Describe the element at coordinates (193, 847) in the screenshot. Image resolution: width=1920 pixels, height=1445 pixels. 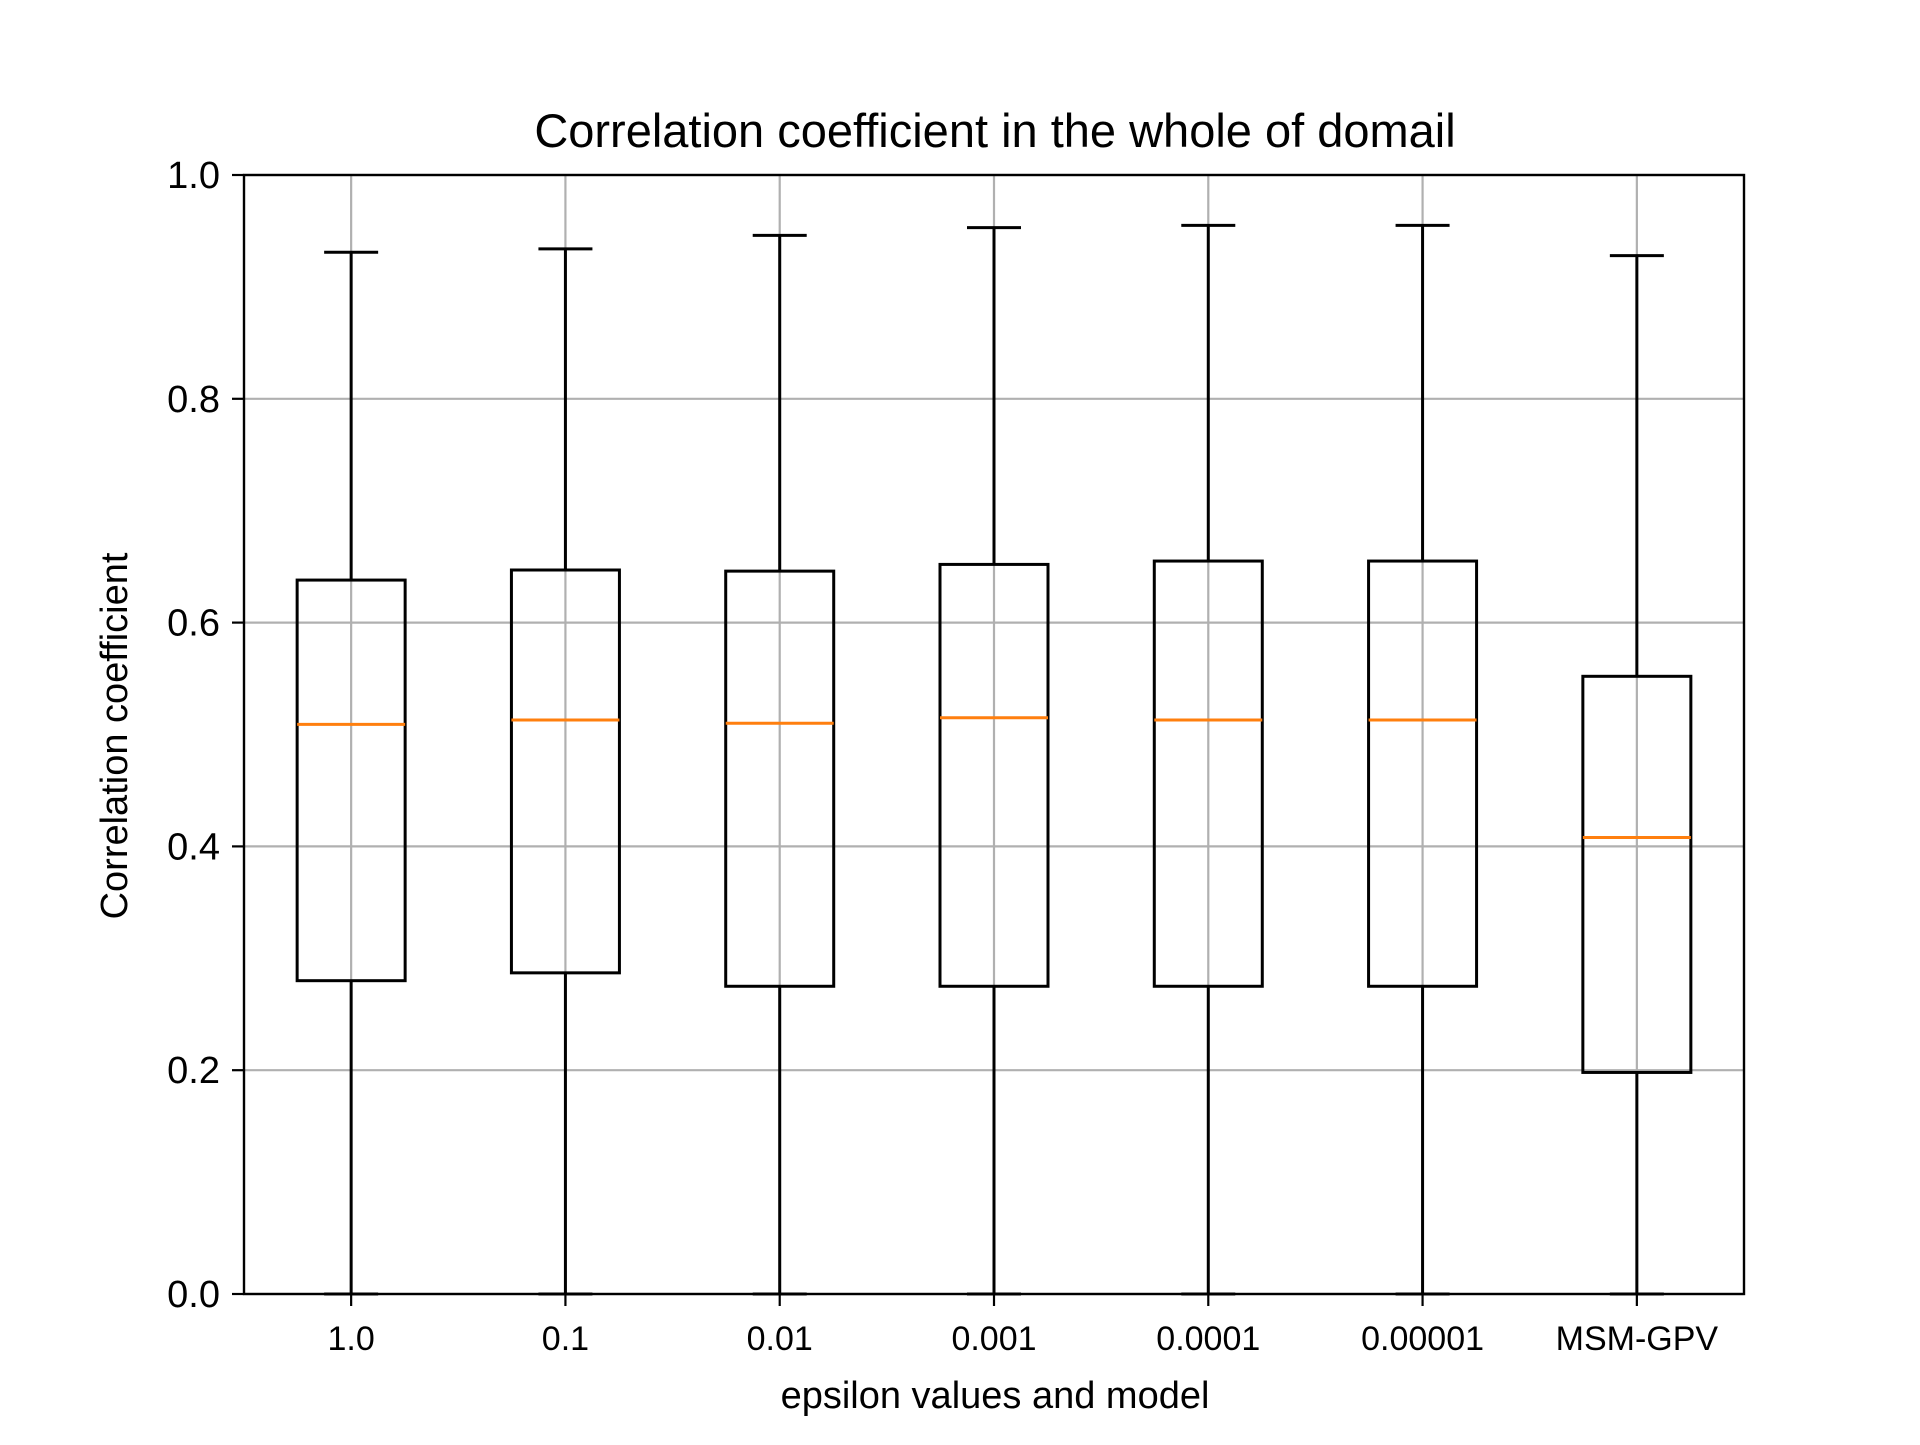
I see `y-tick-label: 0.4` at that location.